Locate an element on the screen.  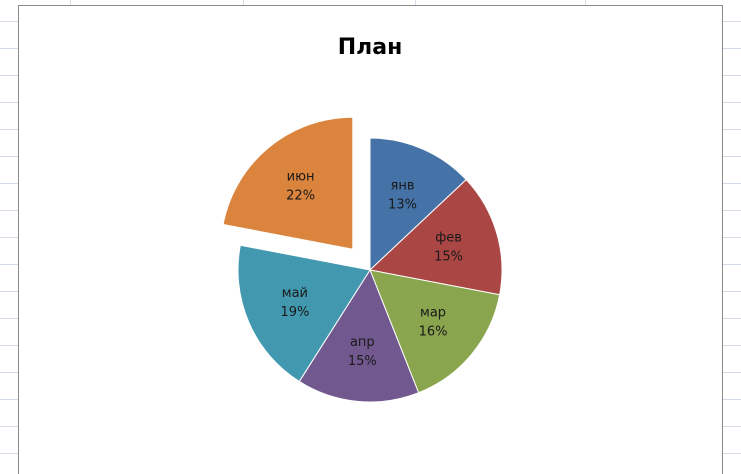
slice-category-label: июн is located at coordinates (301, 177).